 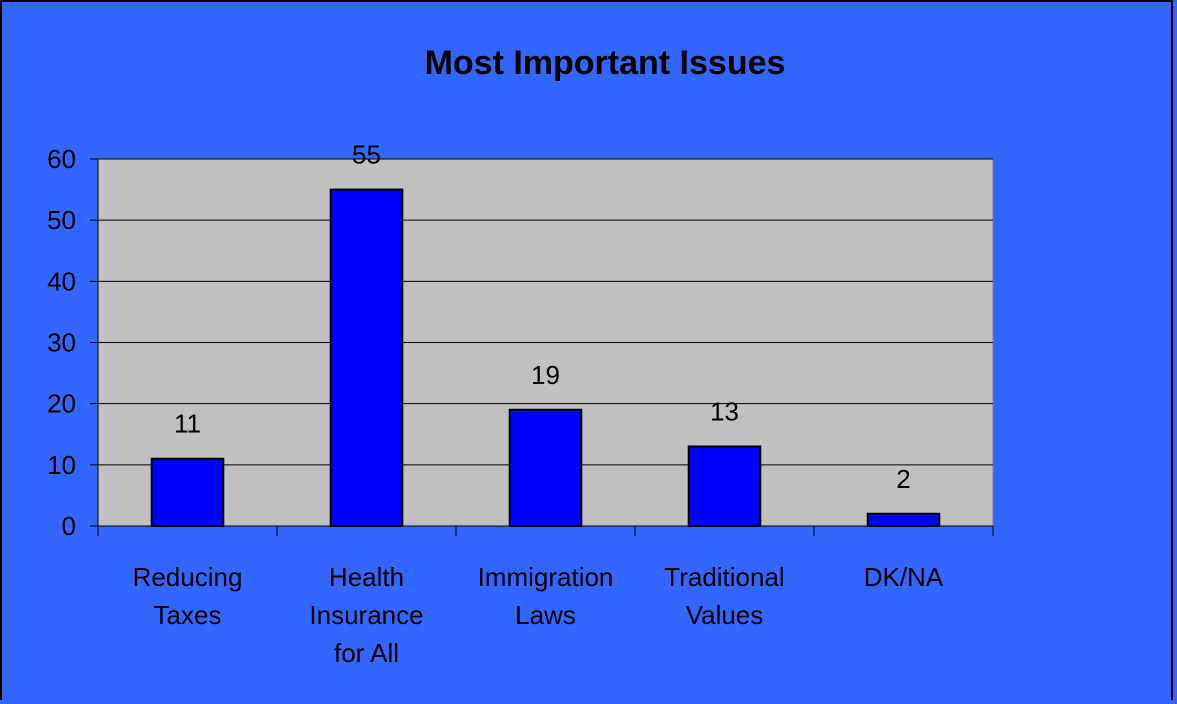 I want to click on y-tick-label: 10, so click(x=61, y=465).